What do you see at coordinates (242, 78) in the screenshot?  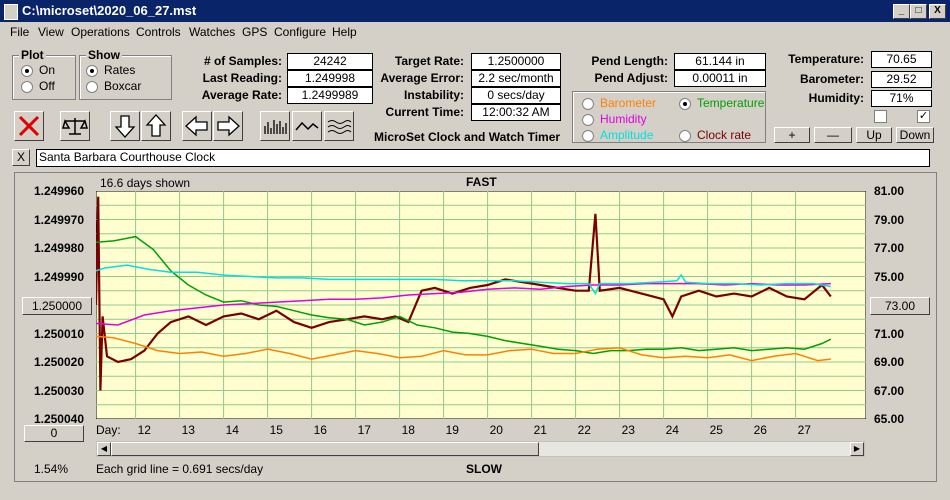 I see `last-reading-label: Last Reading:` at bounding box center [242, 78].